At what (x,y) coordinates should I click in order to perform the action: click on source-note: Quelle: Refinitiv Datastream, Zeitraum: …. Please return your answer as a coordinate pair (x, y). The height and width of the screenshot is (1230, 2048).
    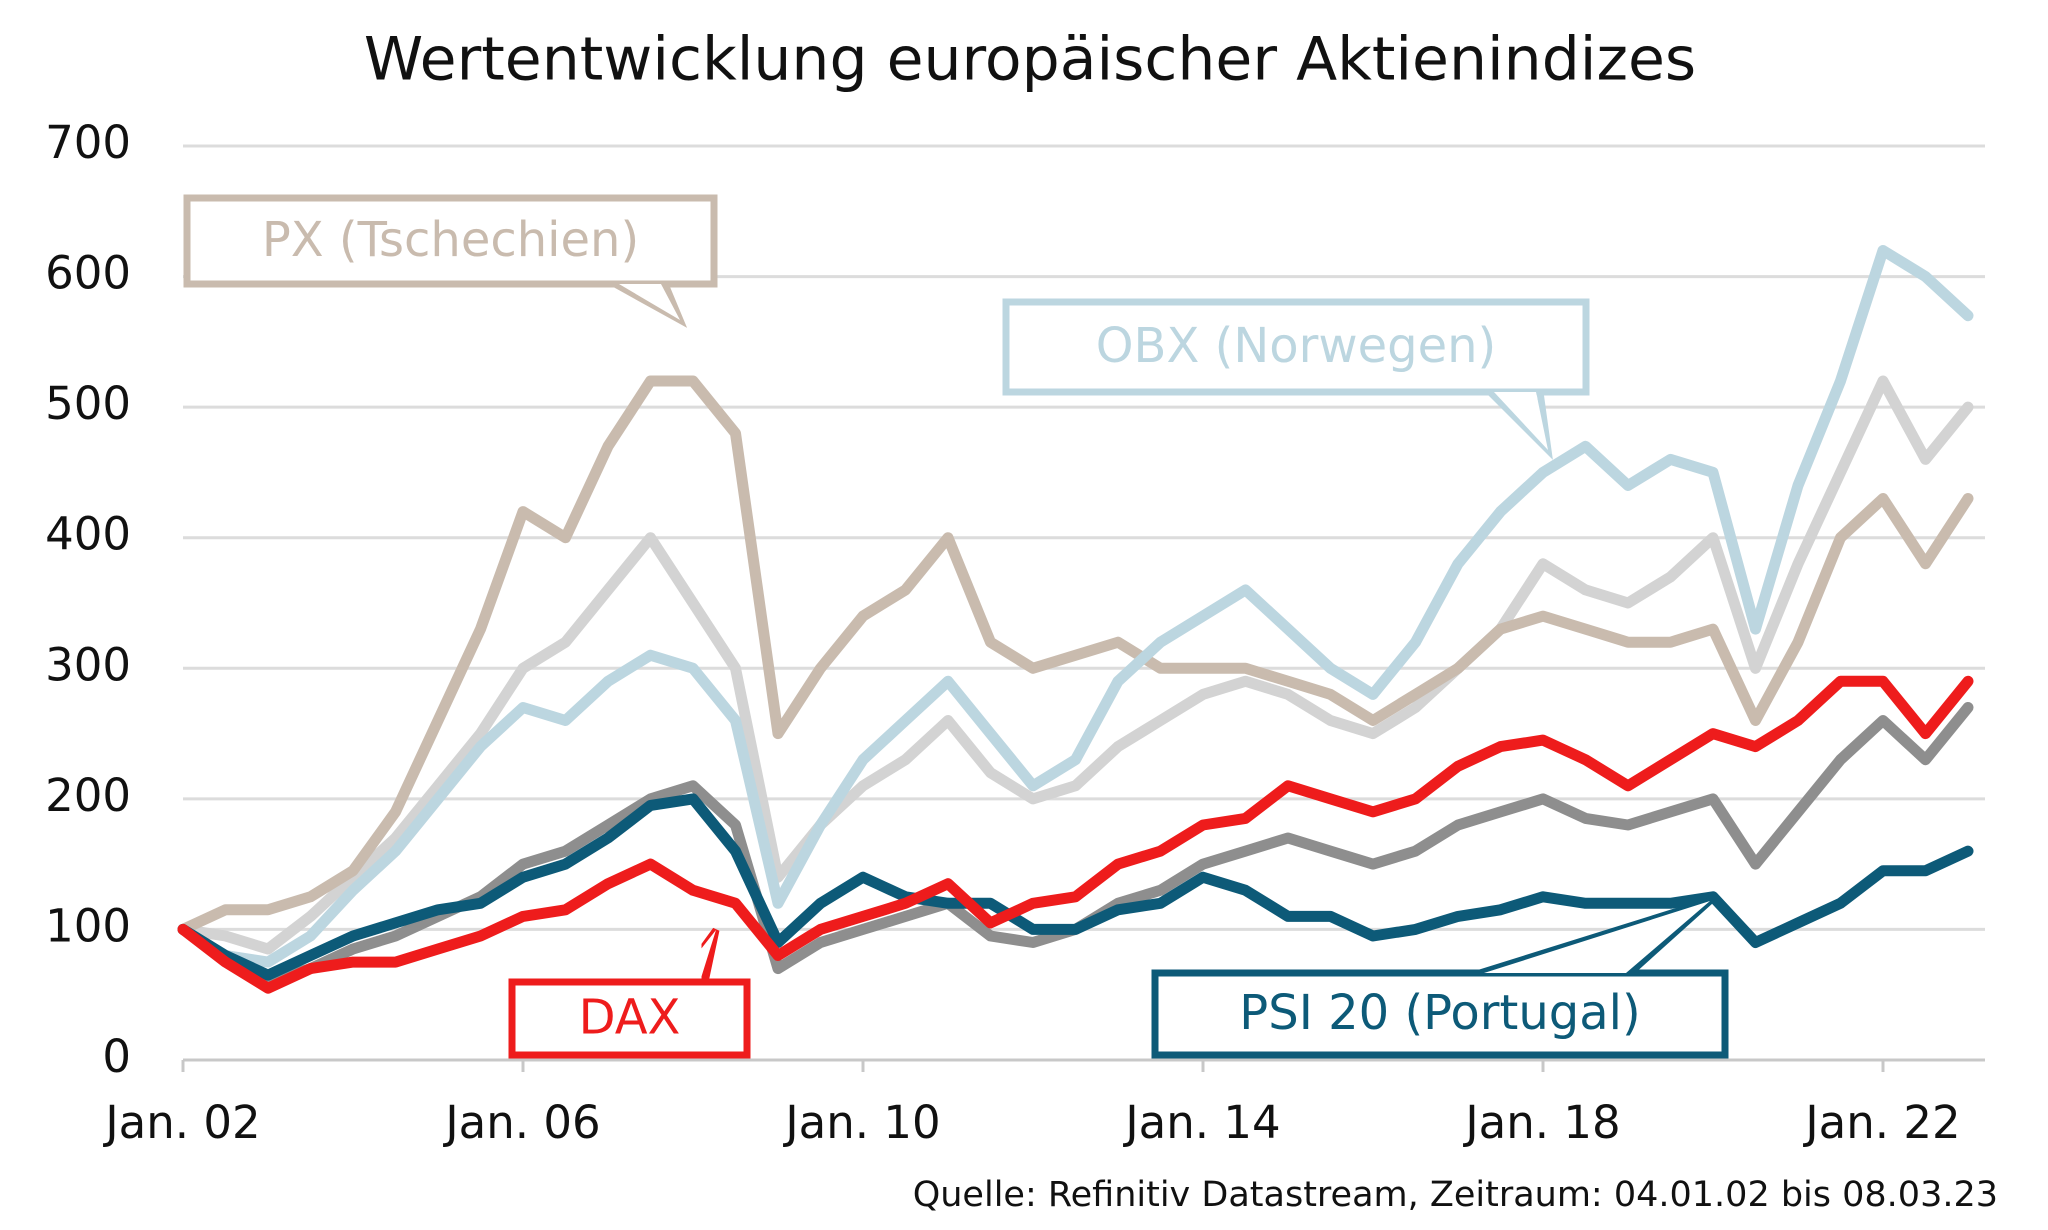
    Looking at the image, I should click on (1455, 1195).